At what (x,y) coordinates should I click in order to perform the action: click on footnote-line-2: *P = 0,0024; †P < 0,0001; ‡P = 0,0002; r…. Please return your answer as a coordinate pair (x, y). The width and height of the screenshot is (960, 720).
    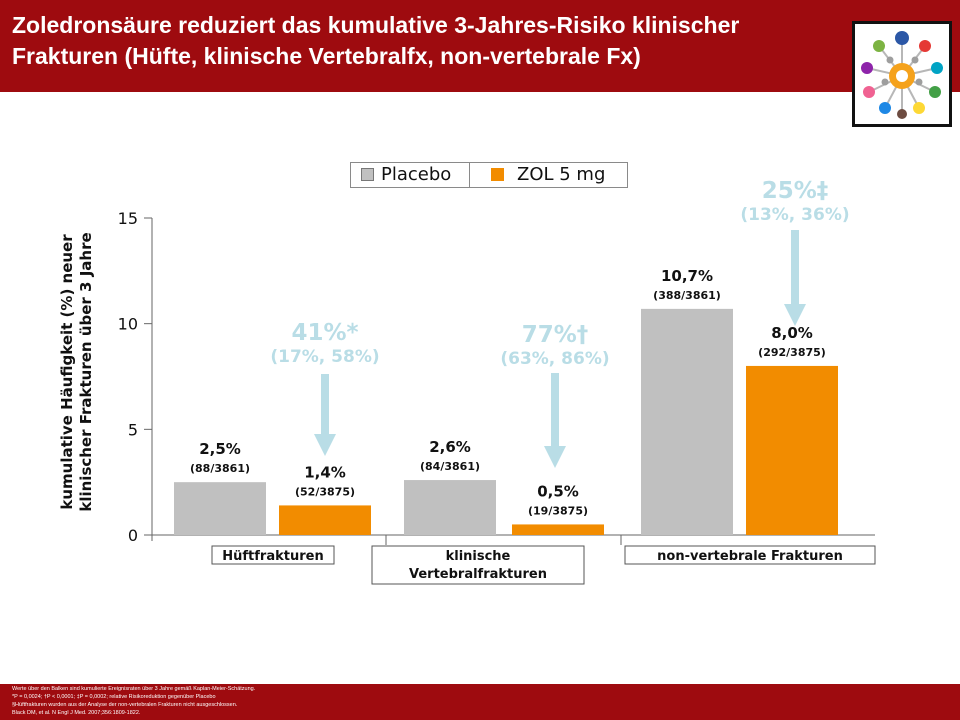
    Looking at the image, I should click on (114, 697).